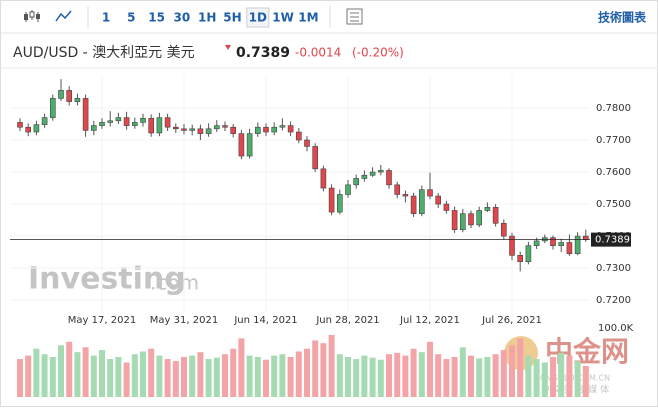  What do you see at coordinates (258, 18) in the screenshot?
I see `interval-button: 1D` at bounding box center [258, 18].